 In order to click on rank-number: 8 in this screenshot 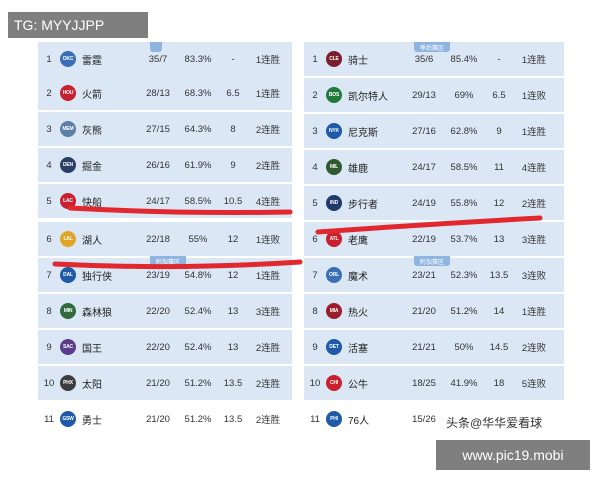, I will do `click(315, 311)`.